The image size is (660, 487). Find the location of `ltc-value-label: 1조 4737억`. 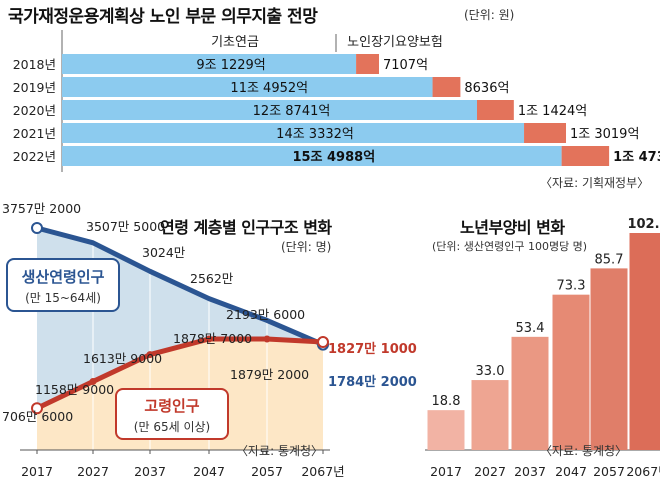

ltc-value-label: 1조 4737억 is located at coordinates (636, 157).